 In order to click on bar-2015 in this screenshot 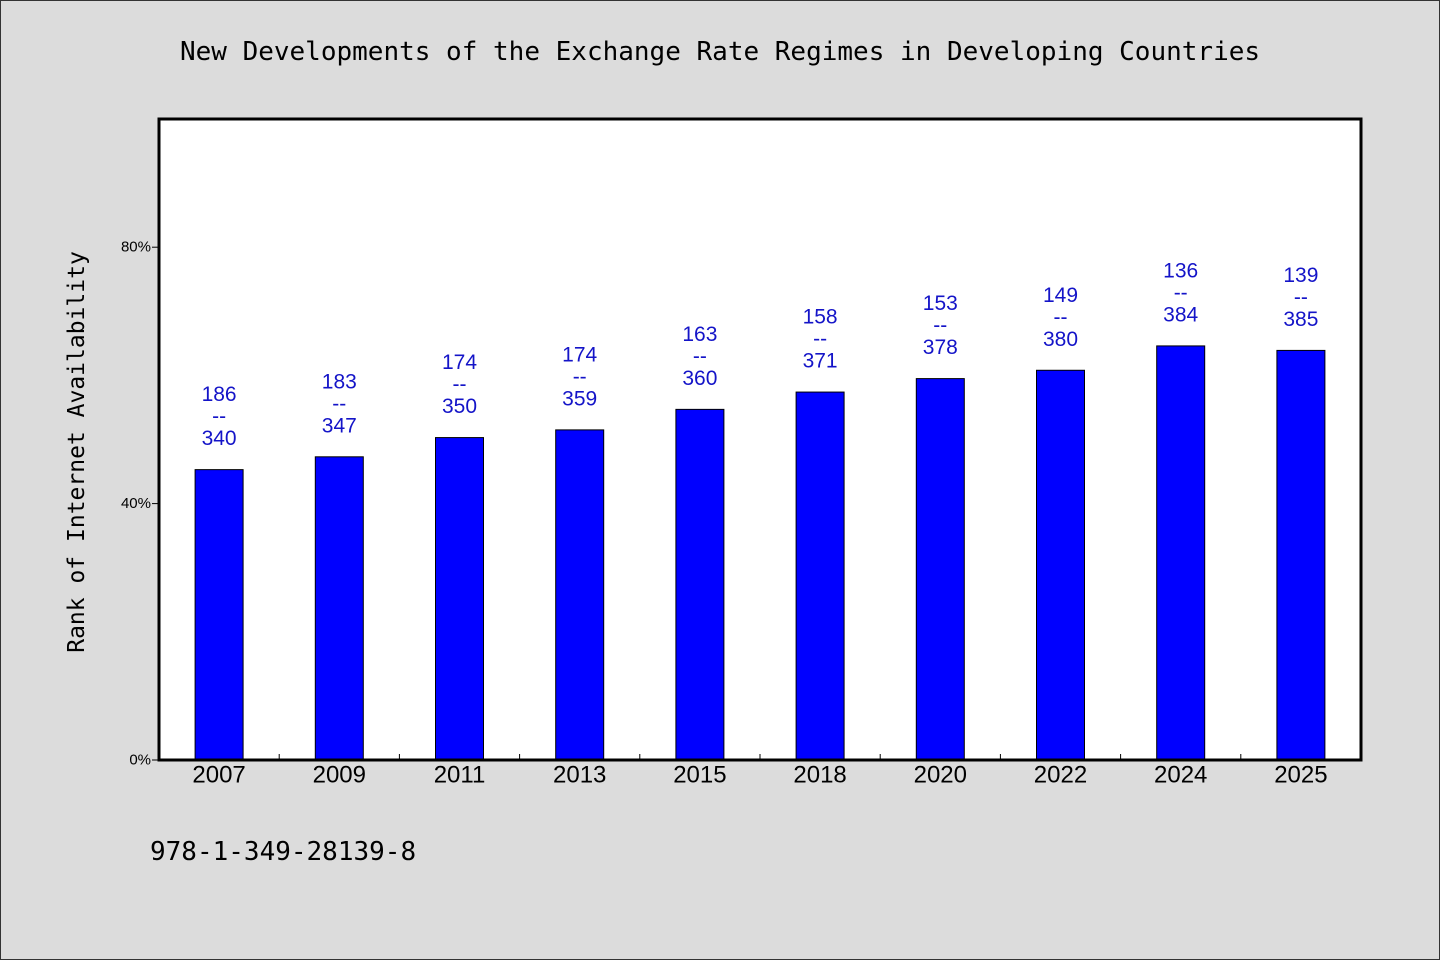, I will do `click(700, 584)`.